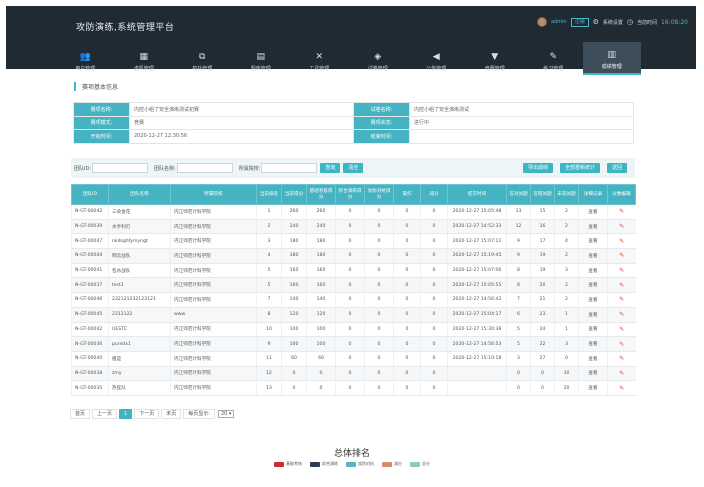 The image size is (704, 487). I want to click on per-page-select: 20 ▾, so click(226, 414).